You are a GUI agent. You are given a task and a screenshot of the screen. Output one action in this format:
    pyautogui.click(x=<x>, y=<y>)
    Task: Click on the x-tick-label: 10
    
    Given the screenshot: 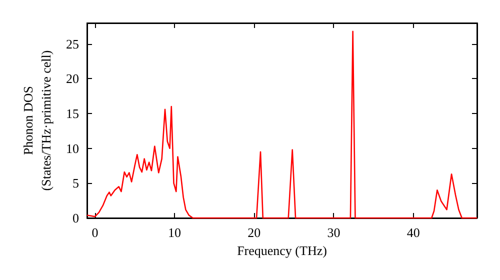 What is the action you would take?
    pyautogui.click(x=175, y=232)
    